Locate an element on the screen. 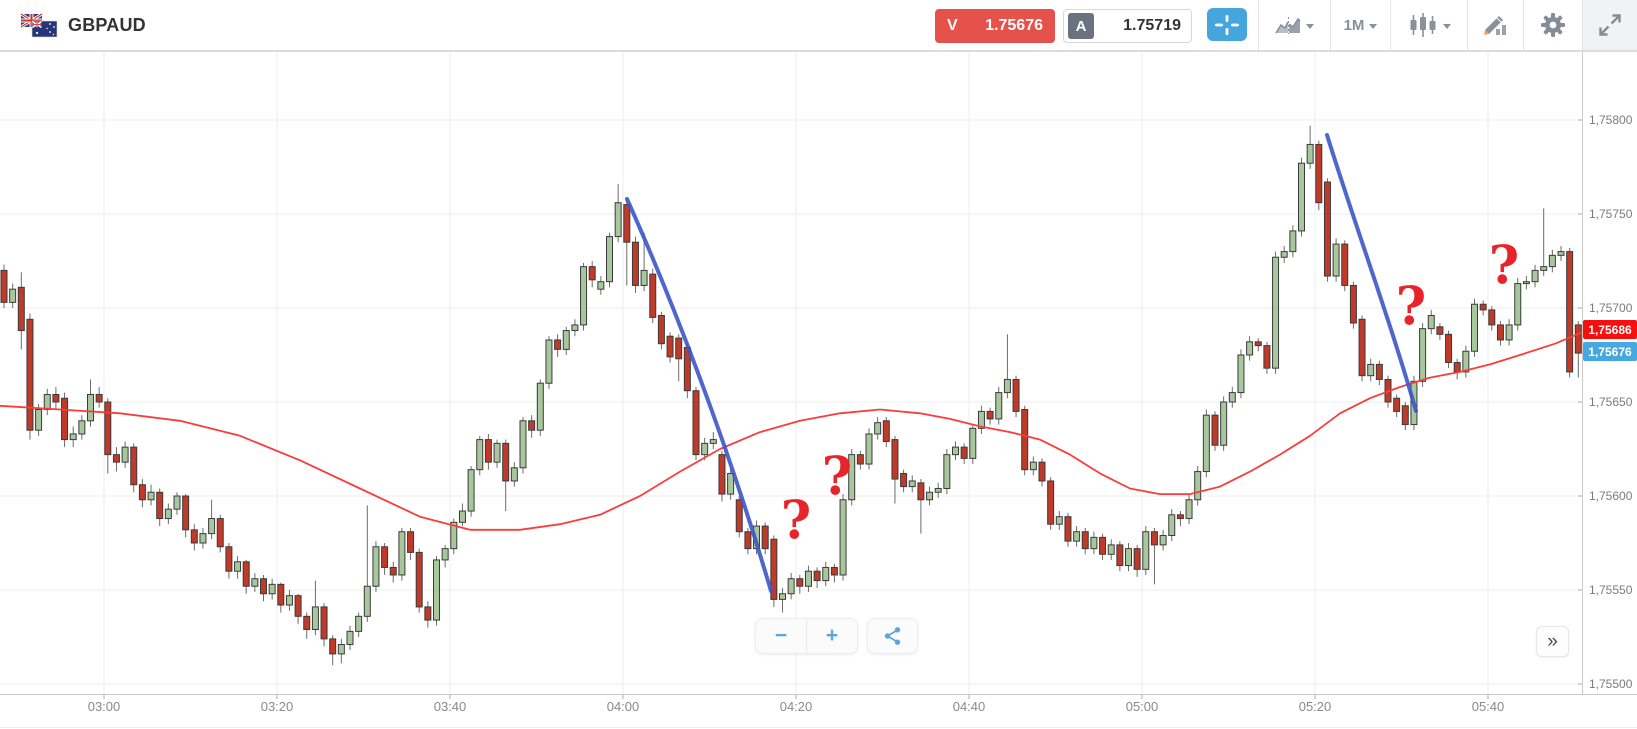 This screenshot has width=1637, height=729. buy-label: A is located at coordinates (1081, 26).